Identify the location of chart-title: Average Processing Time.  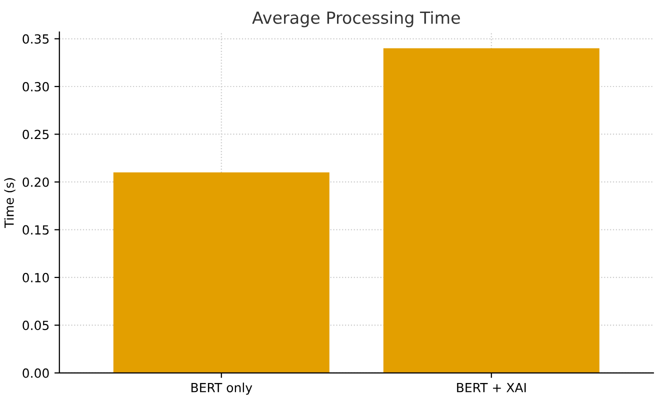
(356, 19).